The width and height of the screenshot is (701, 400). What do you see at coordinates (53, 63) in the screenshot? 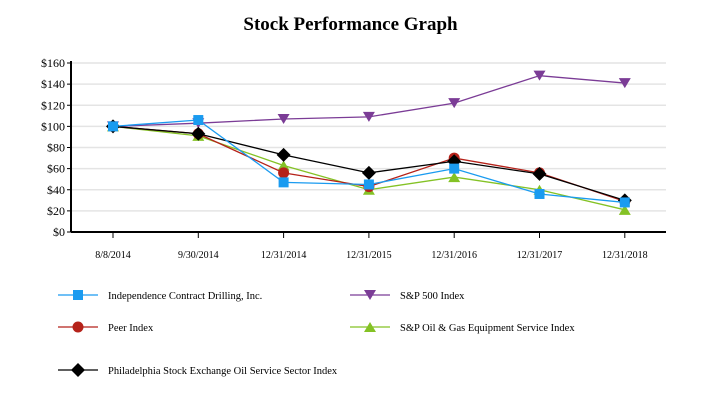
I see `y-tick-label: $160` at bounding box center [53, 63].